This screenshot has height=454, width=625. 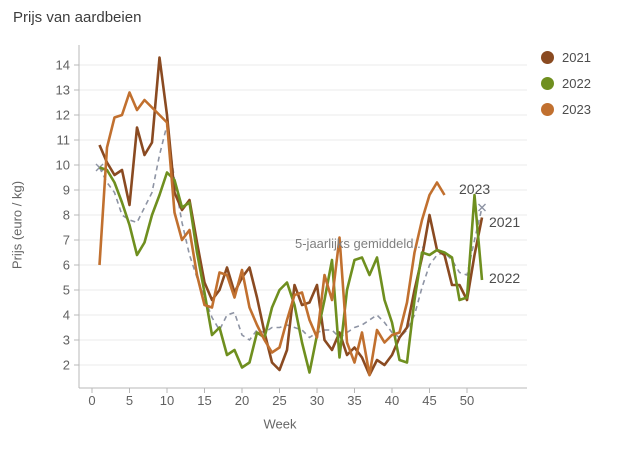 What do you see at coordinates (279, 400) in the screenshot?
I see `x-tick-label: 25` at bounding box center [279, 400].